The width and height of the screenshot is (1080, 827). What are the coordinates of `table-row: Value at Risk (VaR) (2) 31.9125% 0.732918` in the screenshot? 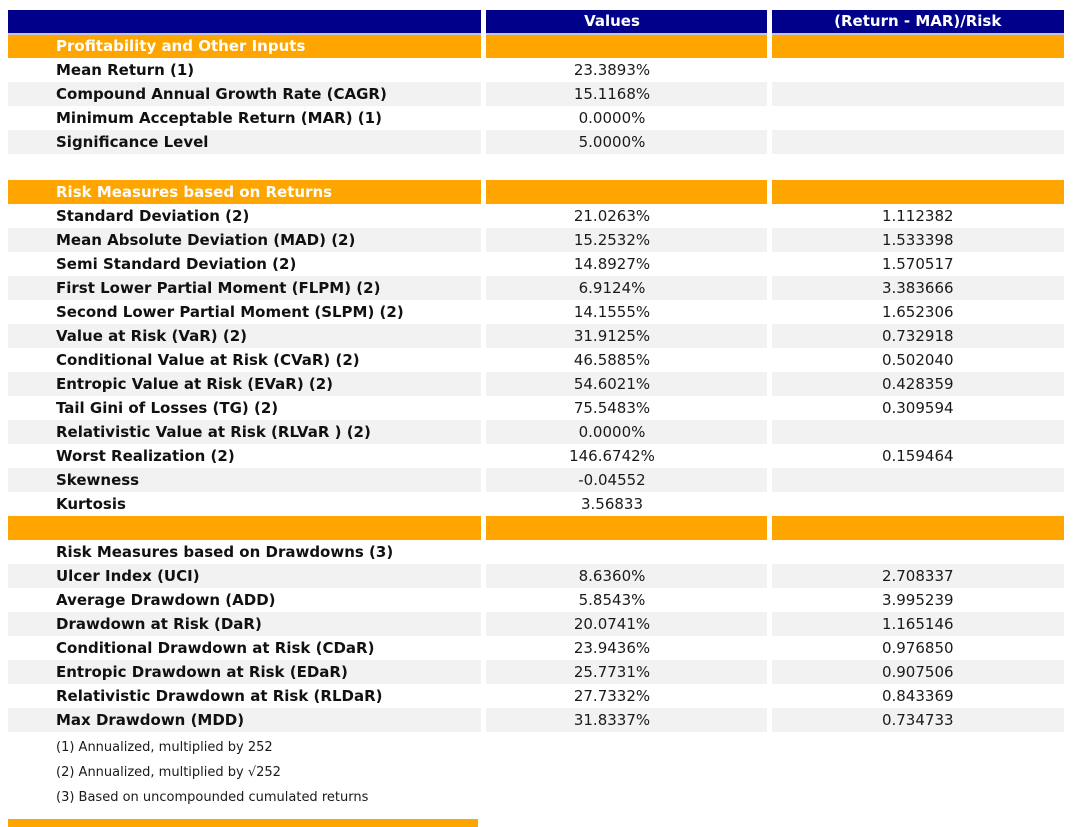 It's located at (536, 336).